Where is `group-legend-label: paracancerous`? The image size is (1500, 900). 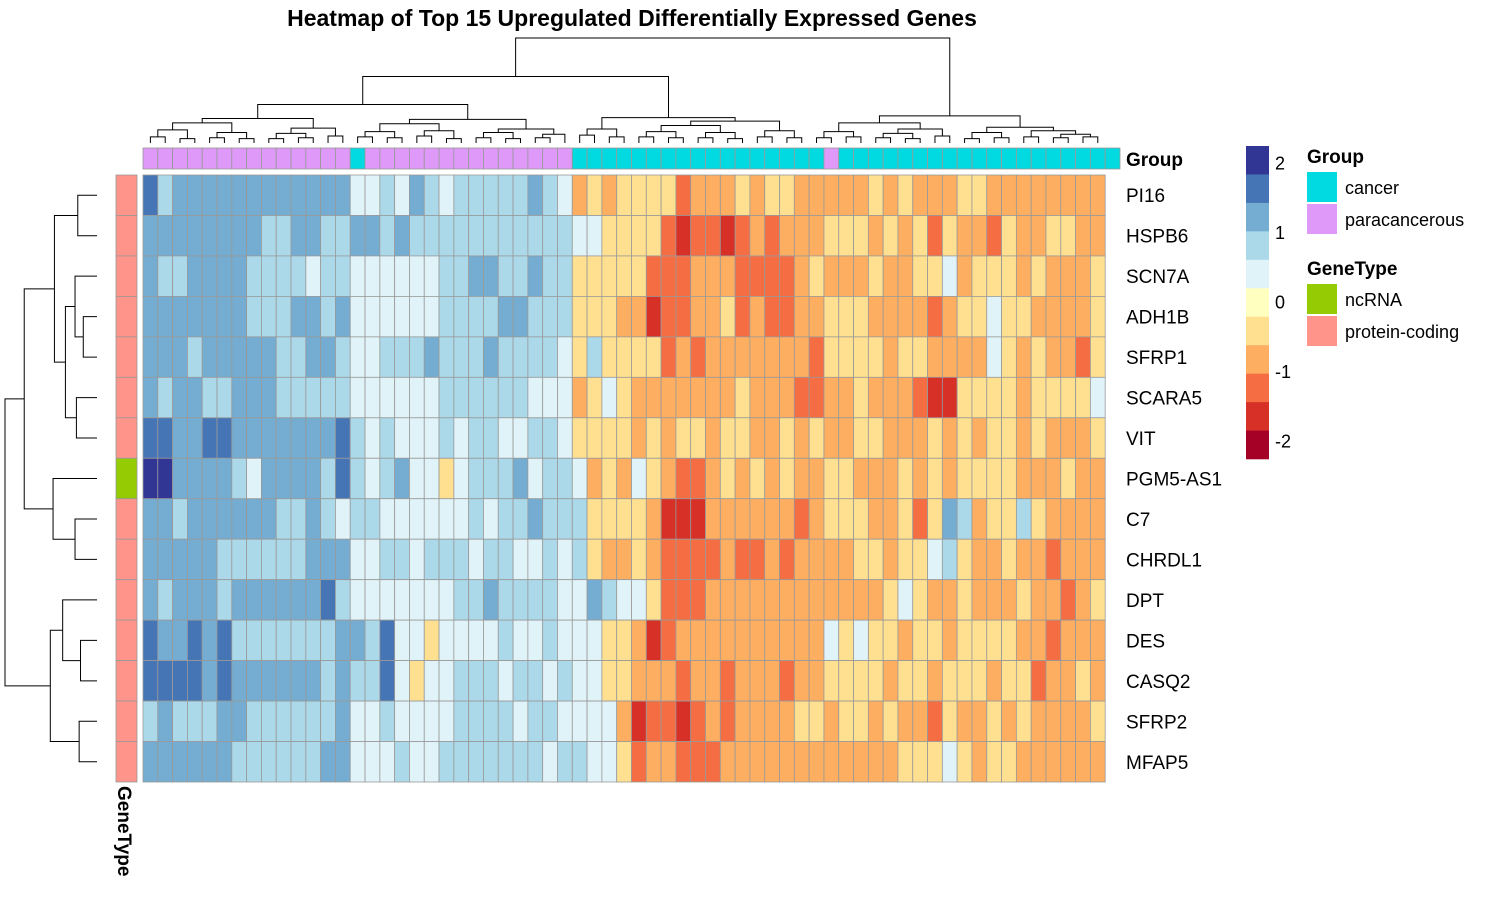 group-legend-label: paracancerous is located at coordinates (1404, 220).